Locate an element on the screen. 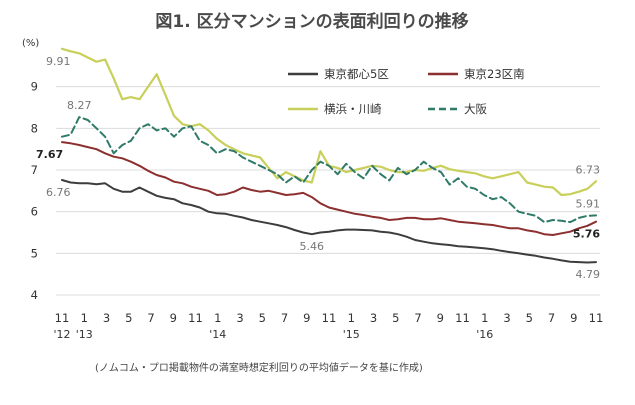 The image size is (635, 405). x-axis-year-labels: '12 '13 '14 '15 '16 is located at coordinates (273, 334).